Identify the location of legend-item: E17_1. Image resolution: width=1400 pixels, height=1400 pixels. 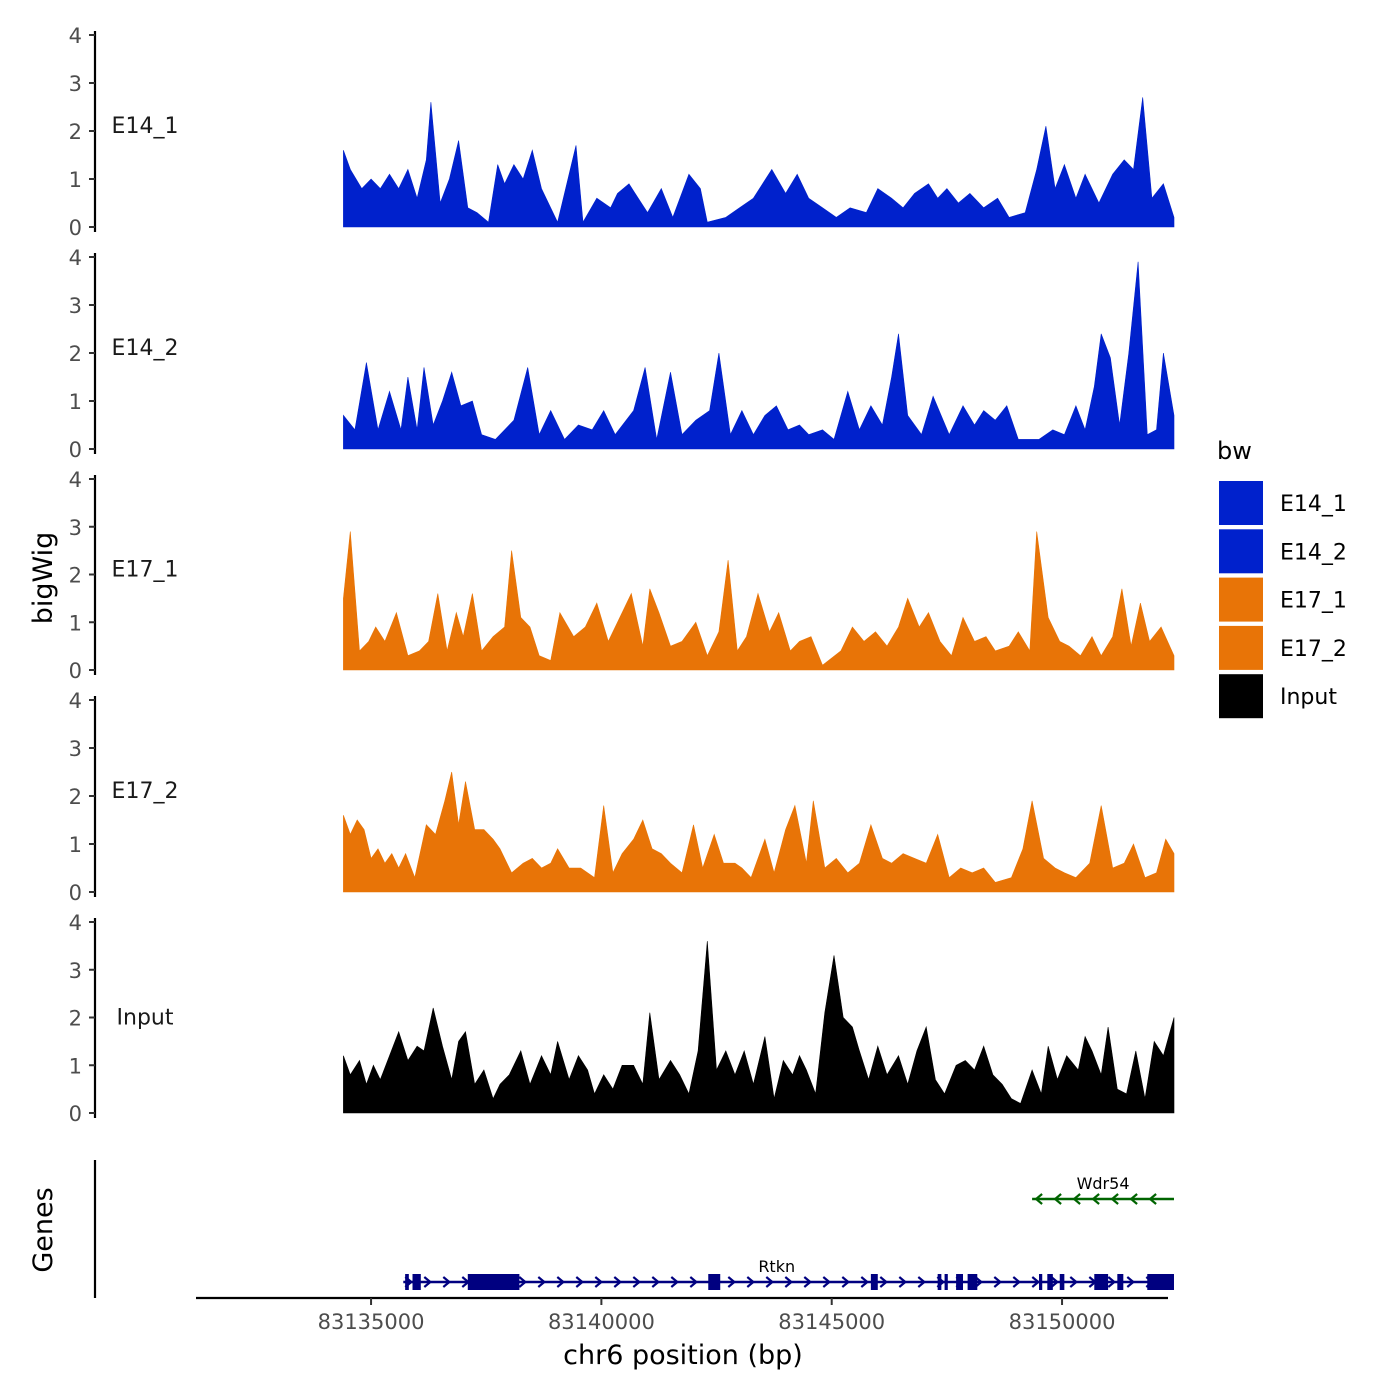
(1283, 599).